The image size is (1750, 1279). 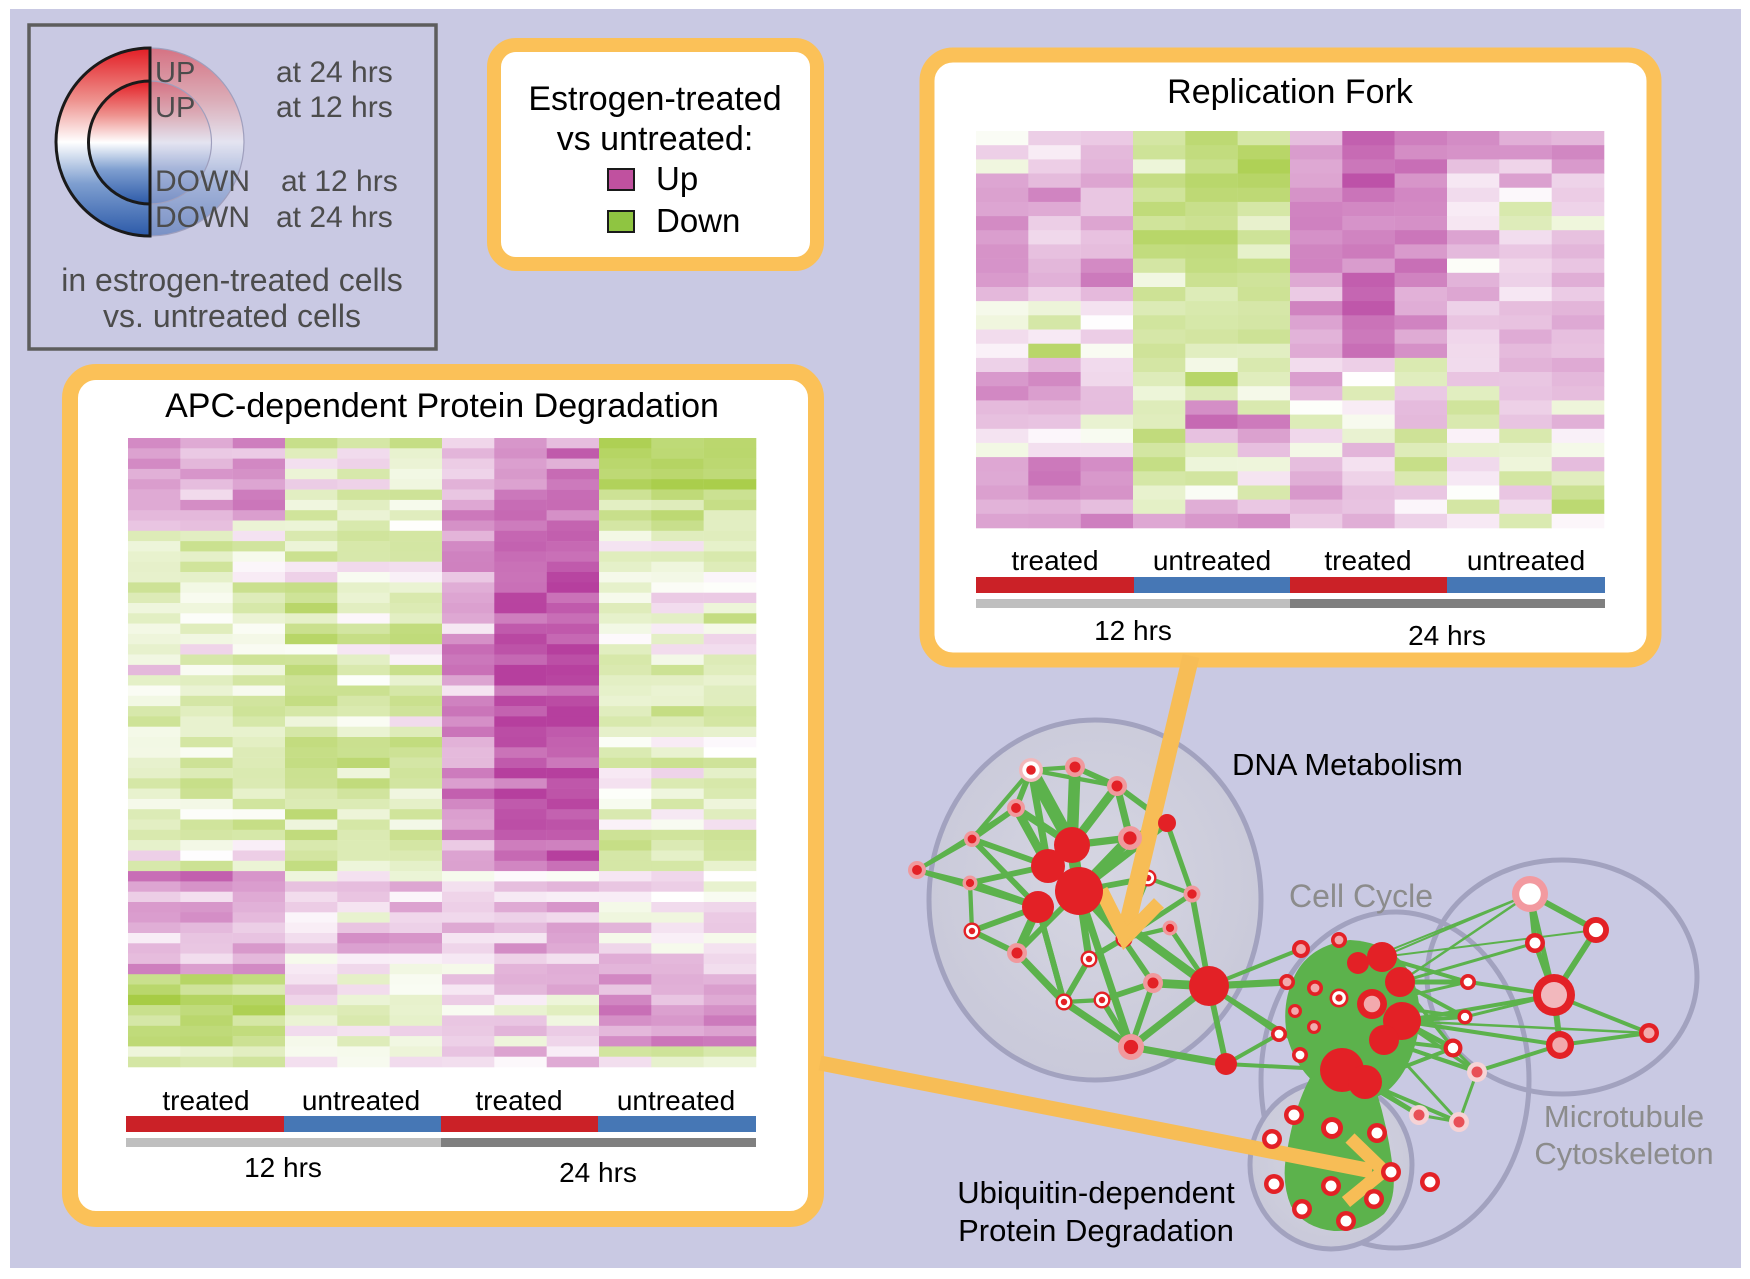 I want to click on svg-text: Cell Cycle, so click(x=1361, y=896).